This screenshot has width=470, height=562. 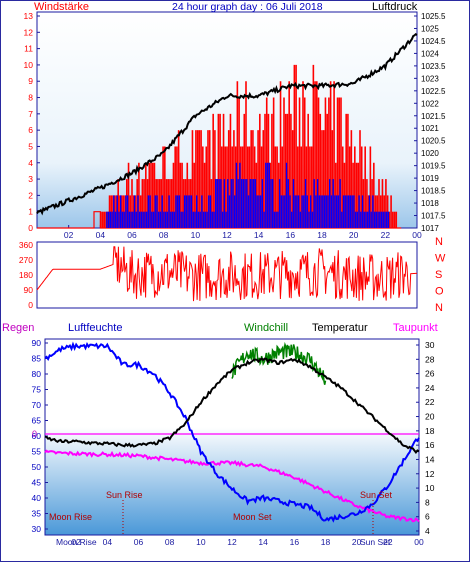 I want to click on wind-tick-label: 1, so click(x=30, y=212).